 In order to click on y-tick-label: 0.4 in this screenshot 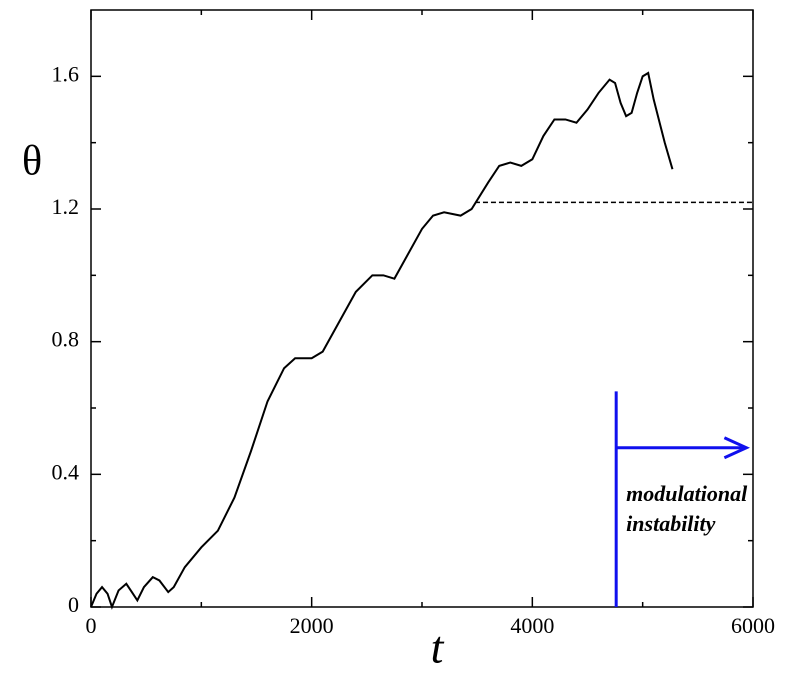, I will do `click(66, 471)`.